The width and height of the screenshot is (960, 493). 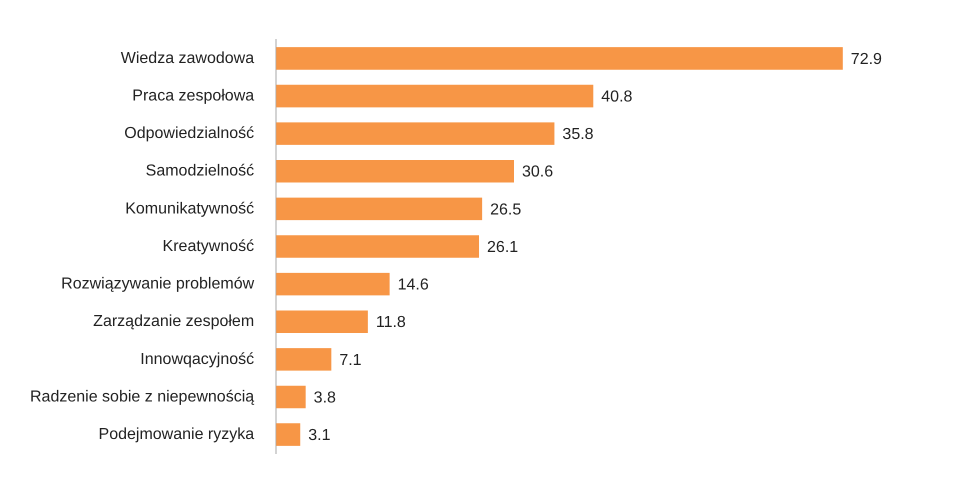 I want to click on y-tick-label: Samodzielność, so click(x=200, y=171).